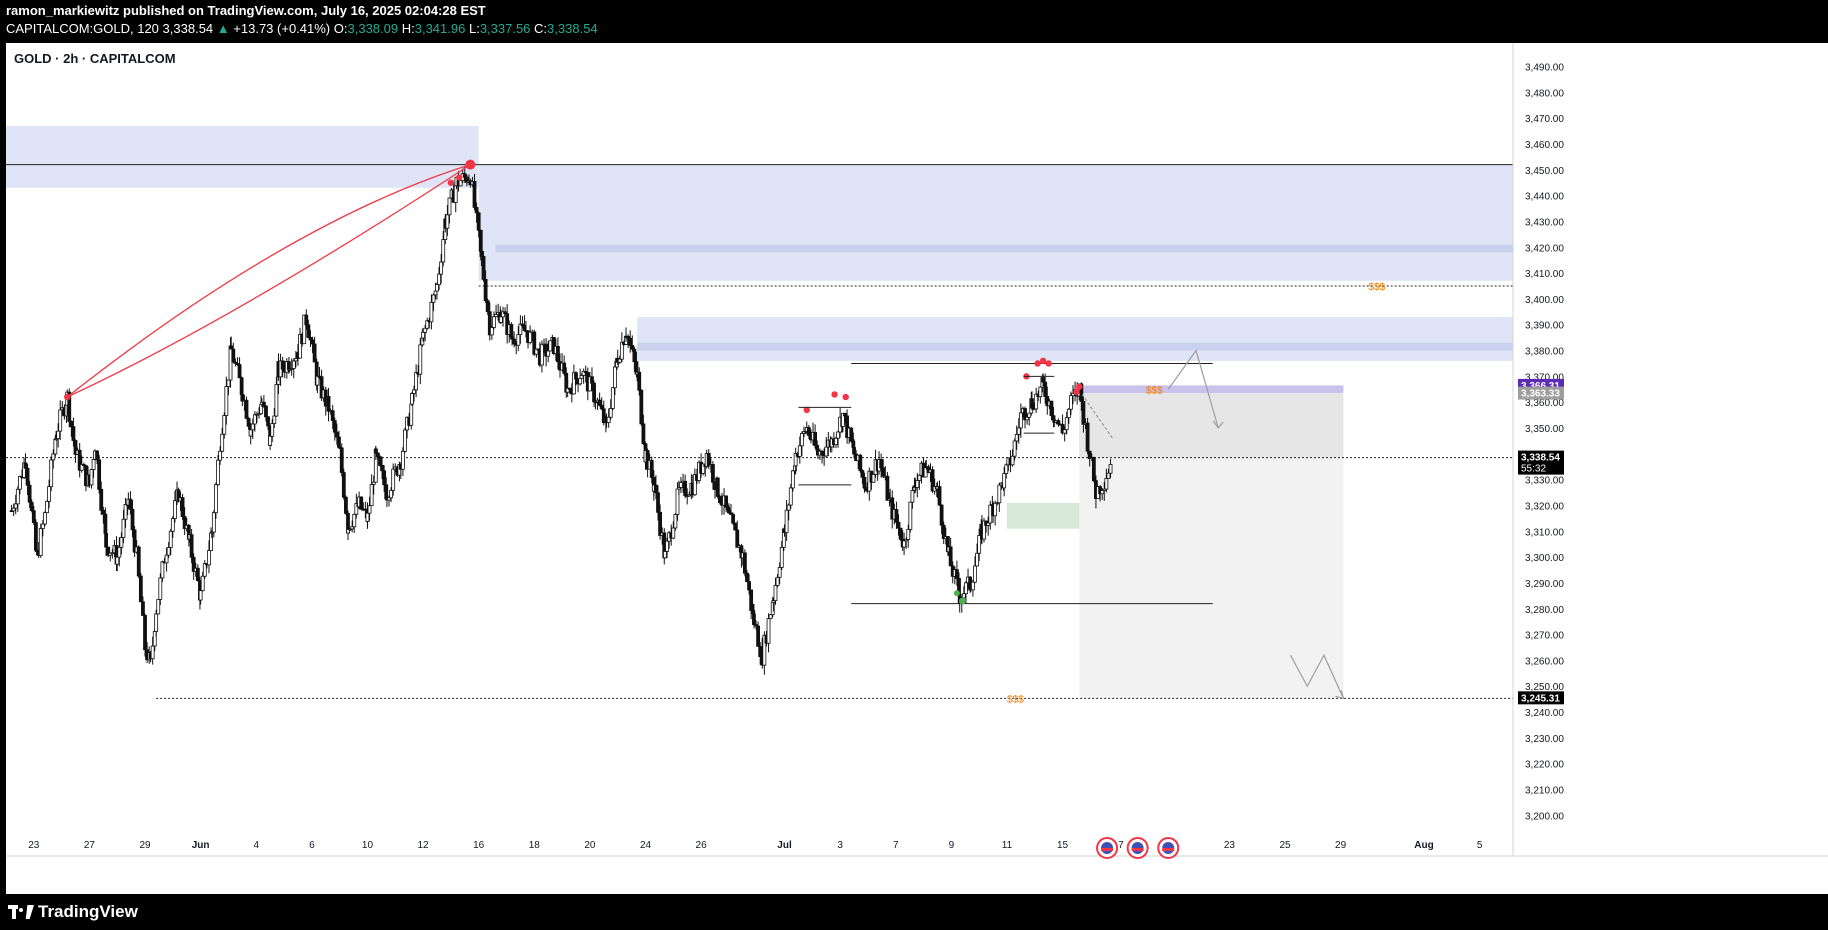 The image size is (1828, 930). What do you see at coordinates (1007, 845) in the screenshot?
I see `time-tick-label: 11` at bounding box center [1007, 845].